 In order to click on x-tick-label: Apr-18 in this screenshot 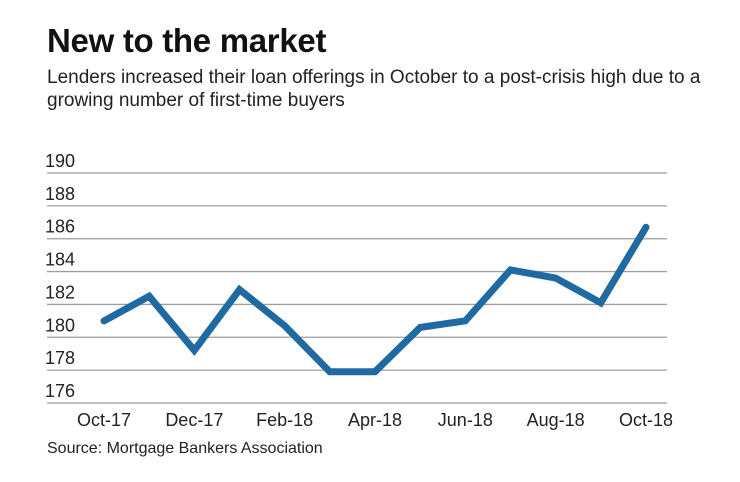, I will do `click(375, 420)`.